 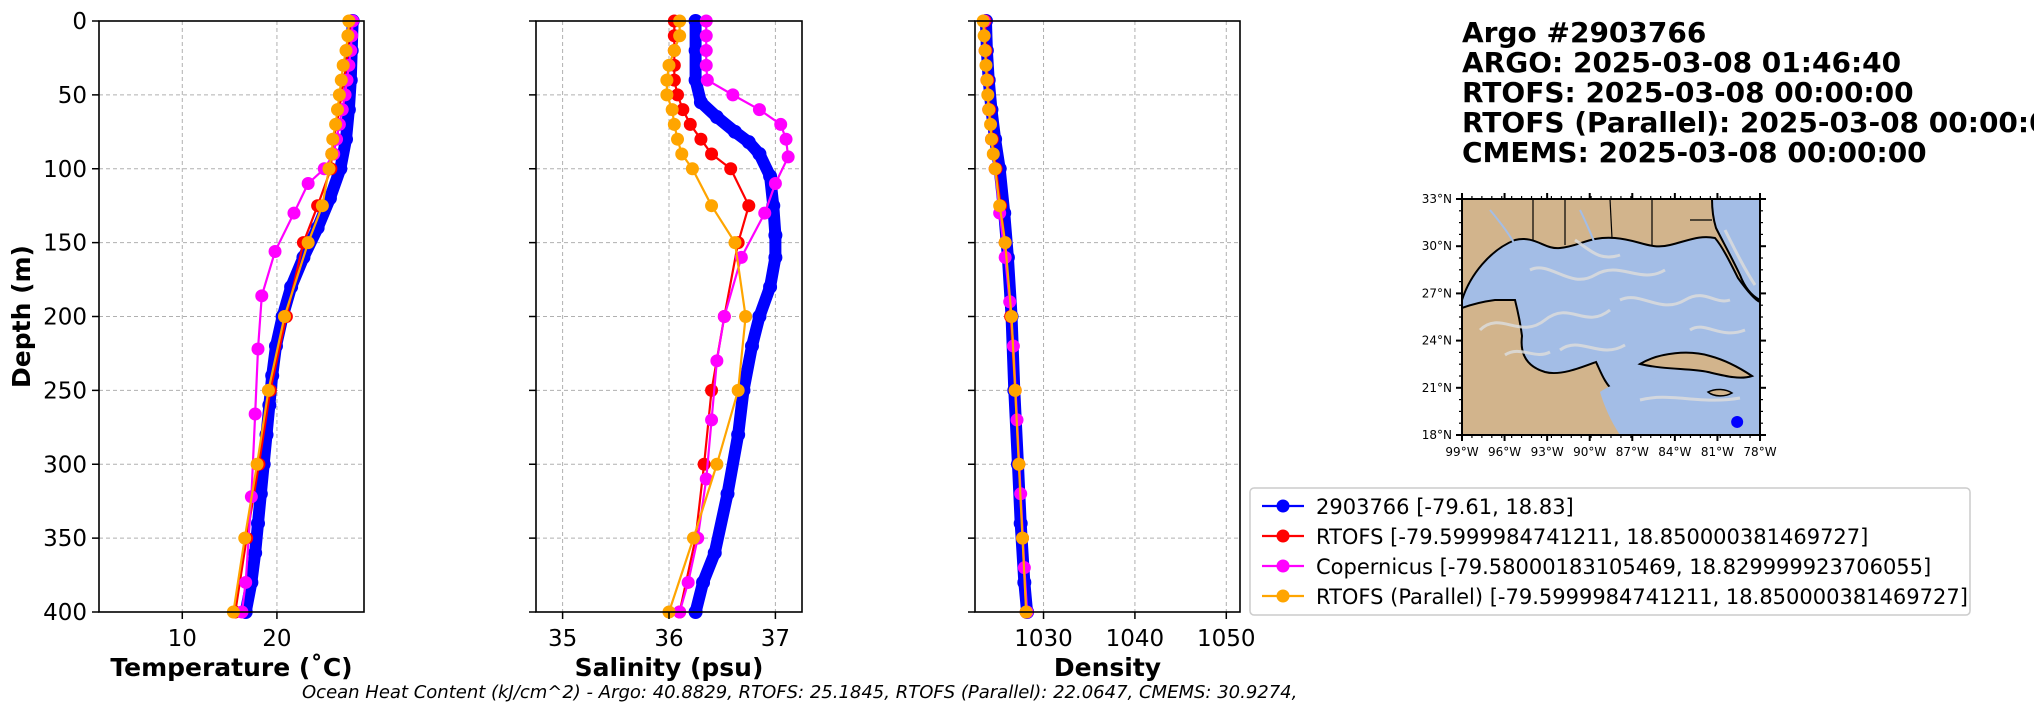 What do you see at coordinates (1226, 639) in the screenshot?
I see `x-tick-label: 1050` at bounding box center [1226, 639].